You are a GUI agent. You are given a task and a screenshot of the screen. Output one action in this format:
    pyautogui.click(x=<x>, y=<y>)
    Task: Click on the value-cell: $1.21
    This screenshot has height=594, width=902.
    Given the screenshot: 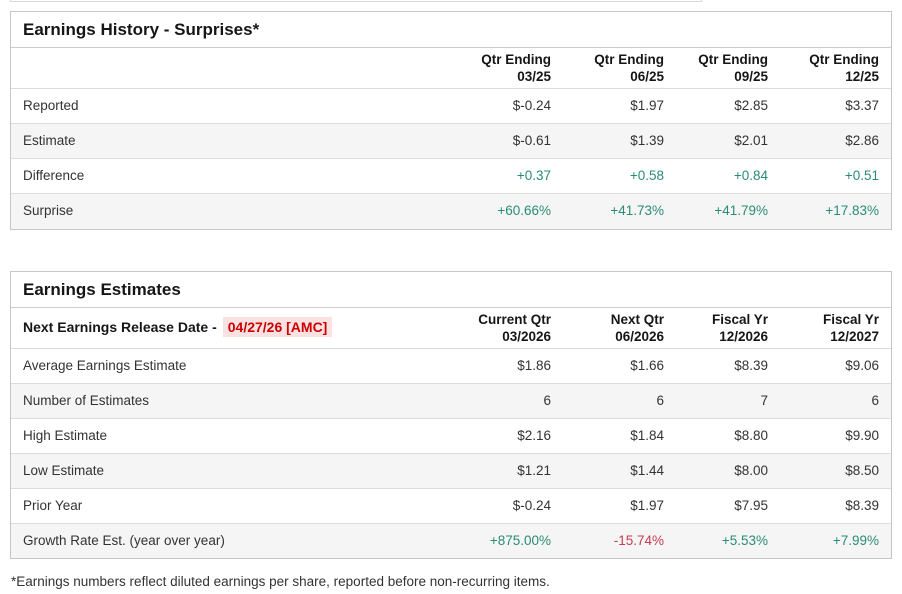 What is the action you would take?
    pyautogui.click(x=506, y=471)
    